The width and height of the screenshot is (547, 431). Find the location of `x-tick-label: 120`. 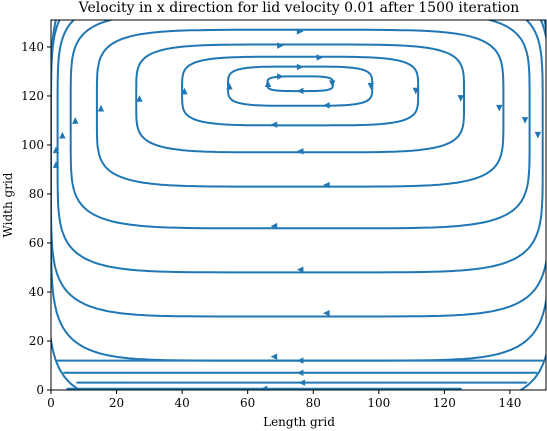

x-tick-label: 120 is located at coordinates (444, 403).